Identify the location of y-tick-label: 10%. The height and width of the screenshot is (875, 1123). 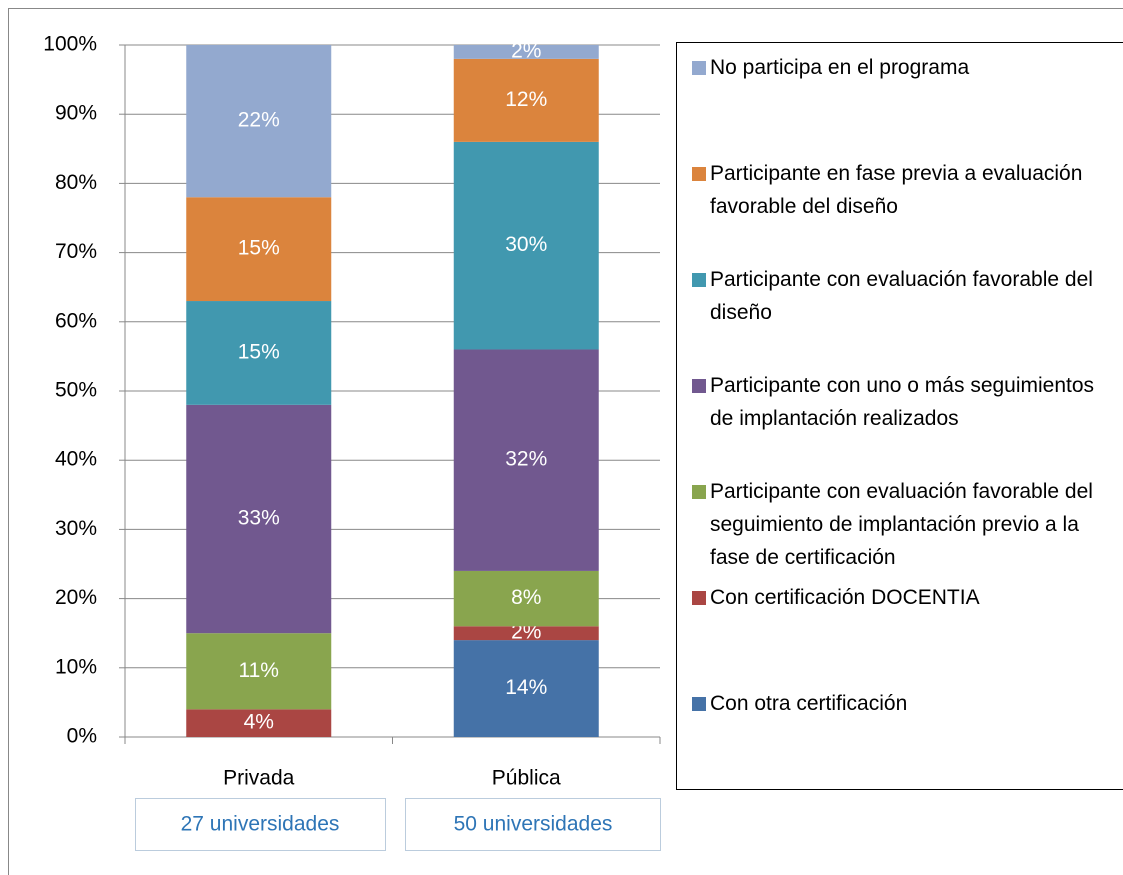
(76, 666).